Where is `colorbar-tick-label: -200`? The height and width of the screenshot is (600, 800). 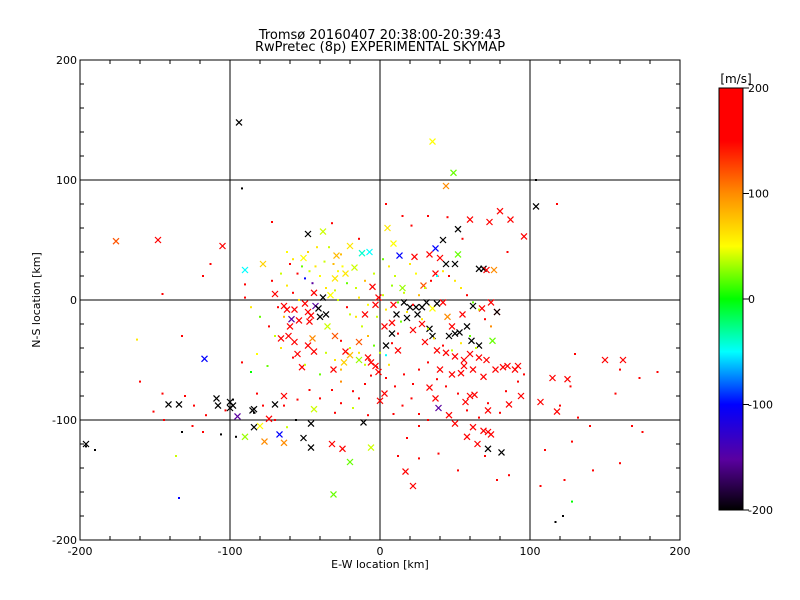
colorbar-tick-label: -200 is located at coordinates (760, 510).